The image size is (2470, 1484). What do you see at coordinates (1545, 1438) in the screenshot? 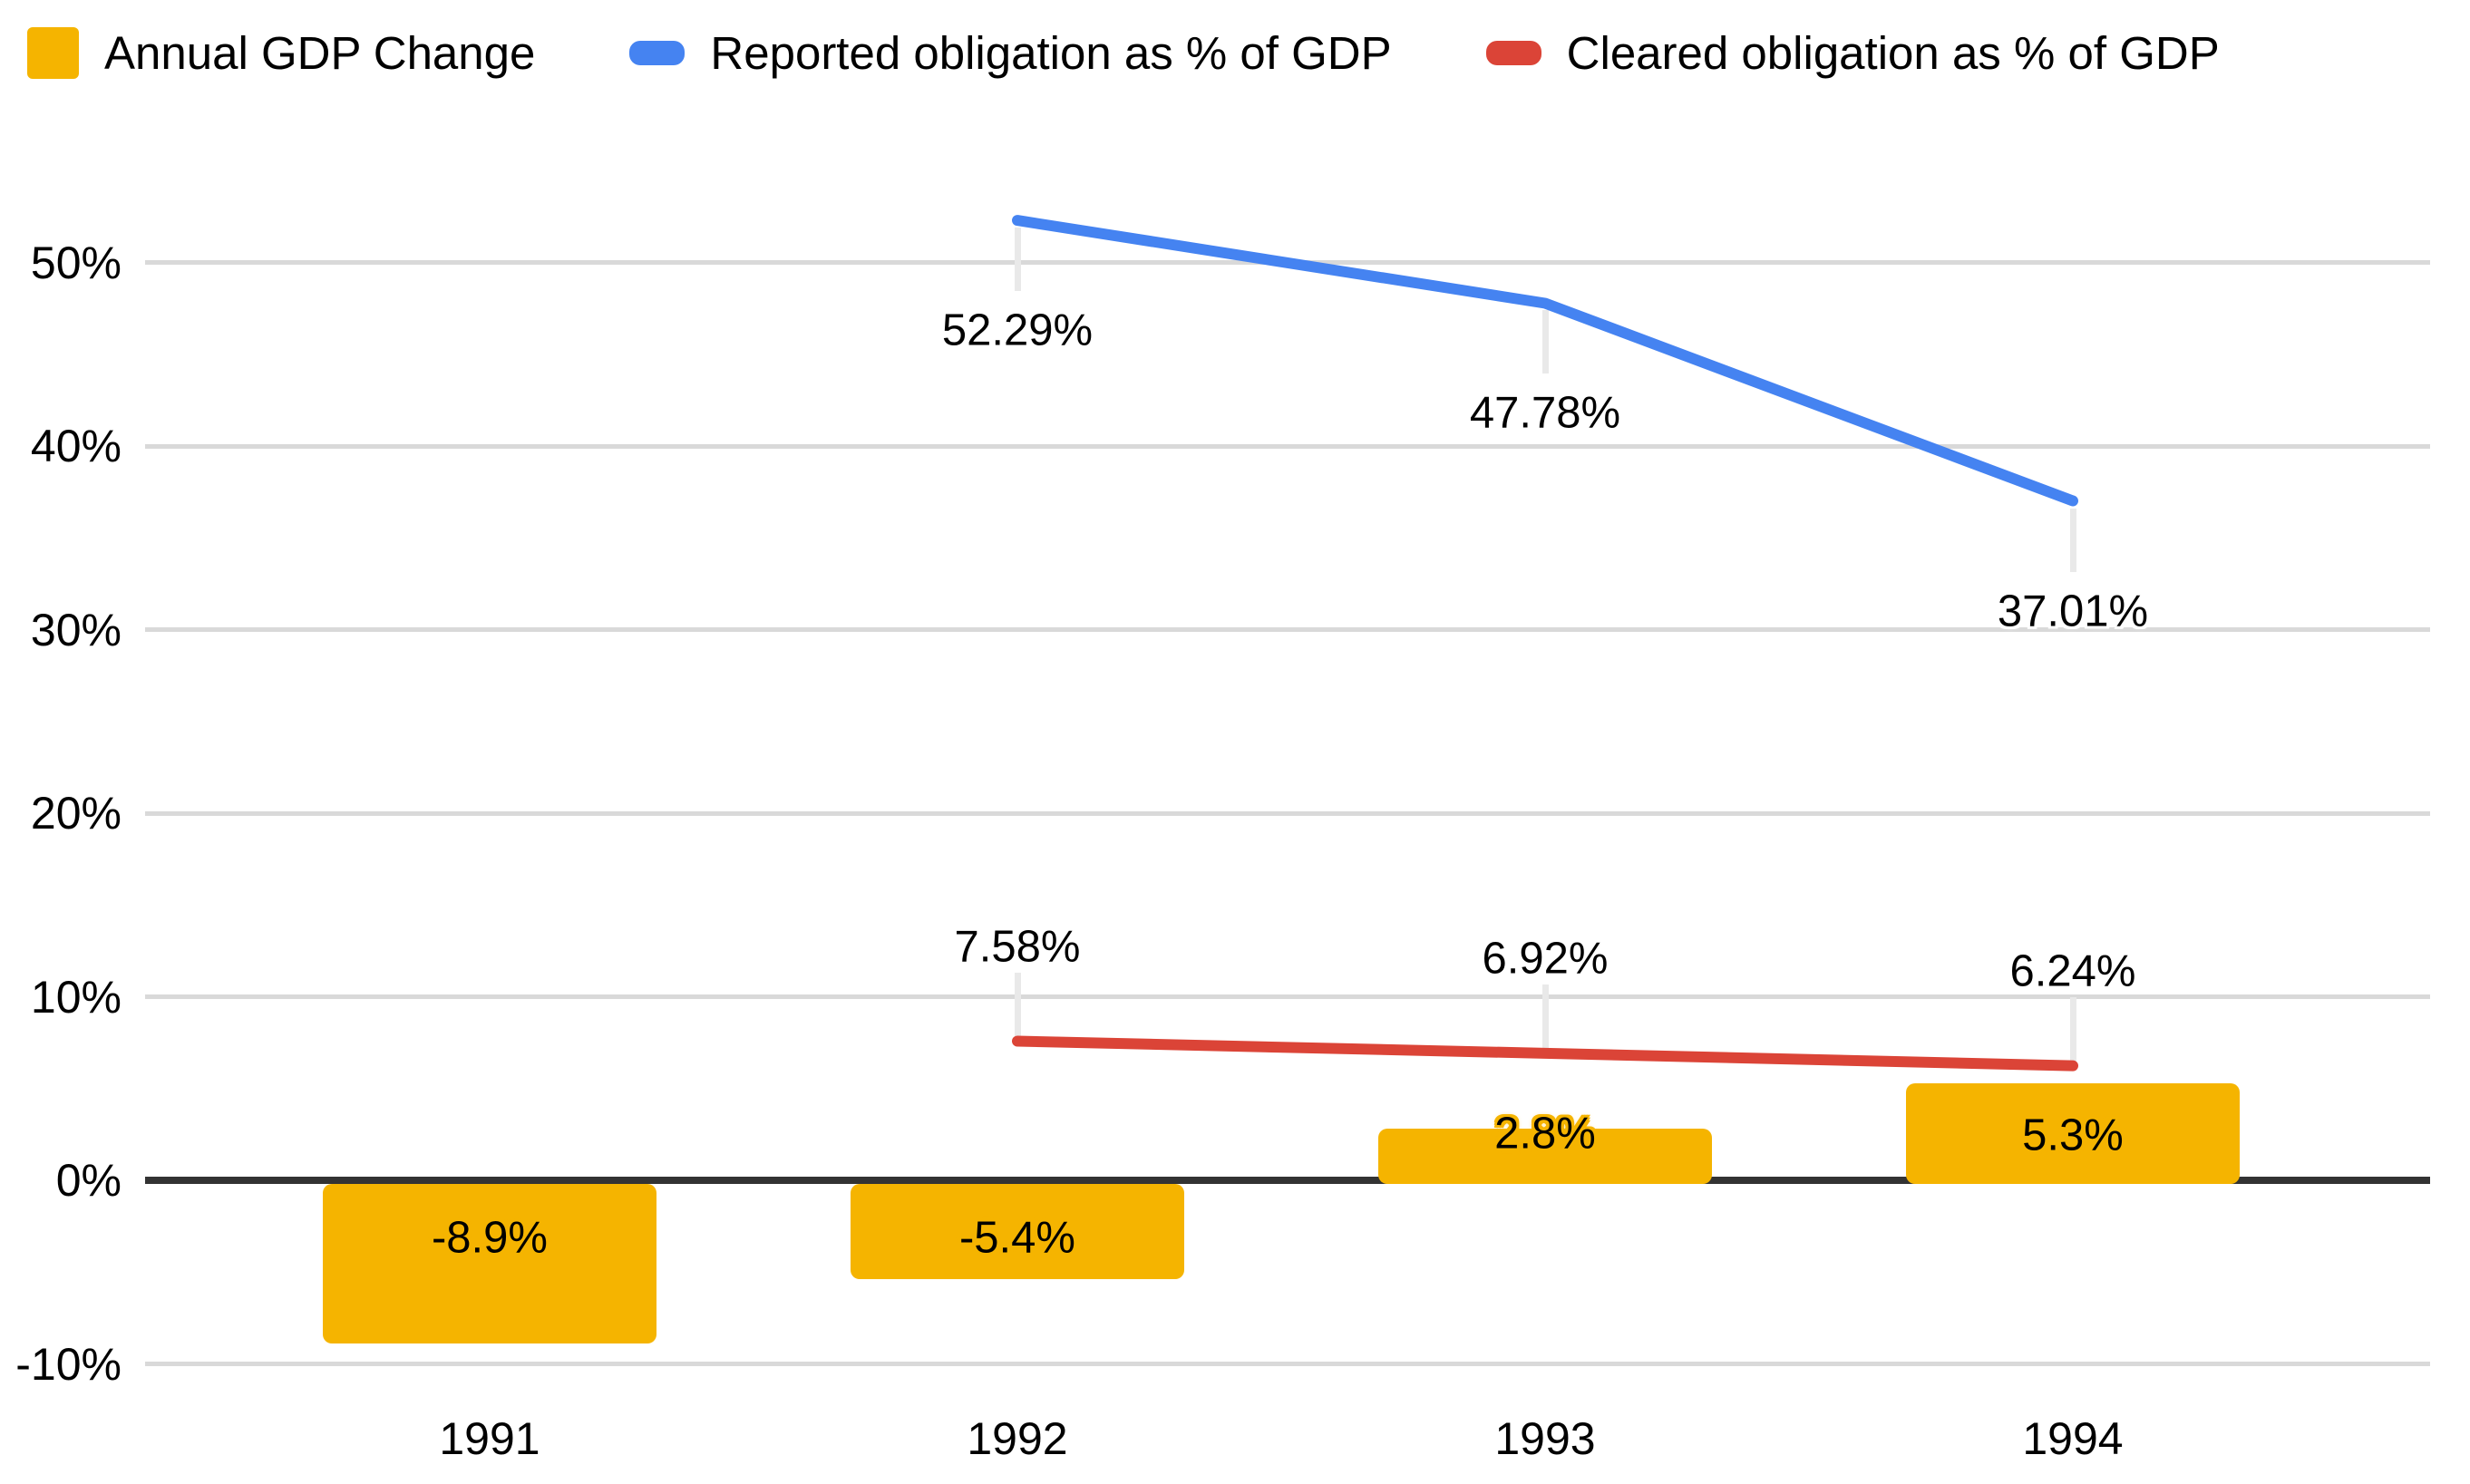
I see `x-axis-label-1993: 1993` at bounding box center [1545, 1438].